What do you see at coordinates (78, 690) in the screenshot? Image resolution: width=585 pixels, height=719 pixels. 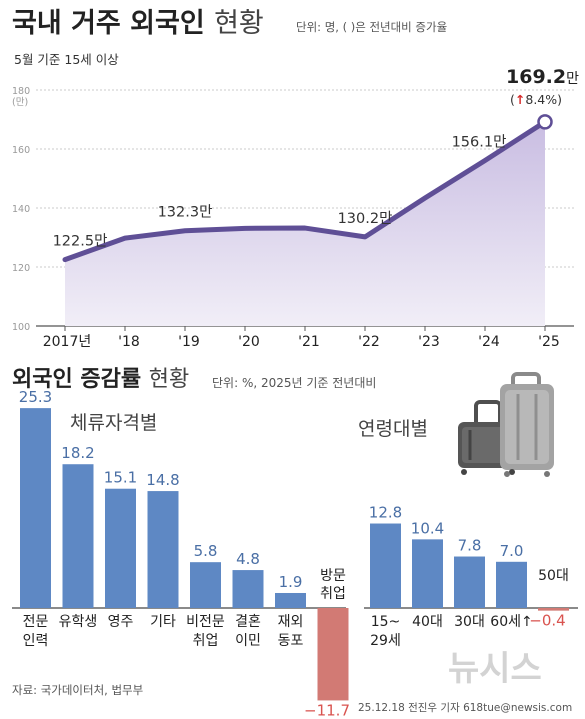 I see `source-note: 자료: 국가데이터처, 법무부` at bounding box center [78, 690].